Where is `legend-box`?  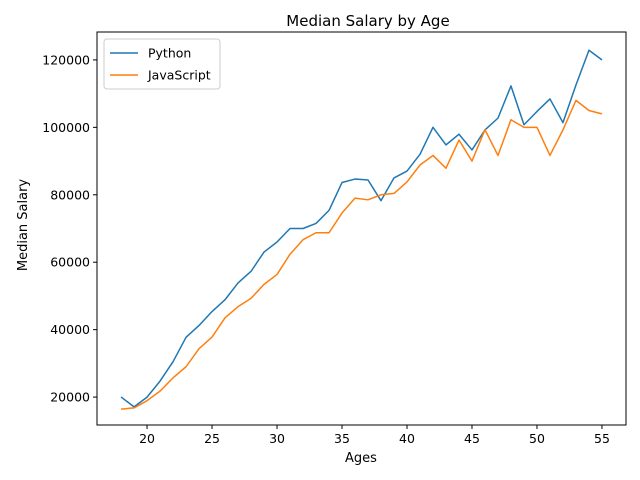 legend-box is located at coordinates (162, 64).